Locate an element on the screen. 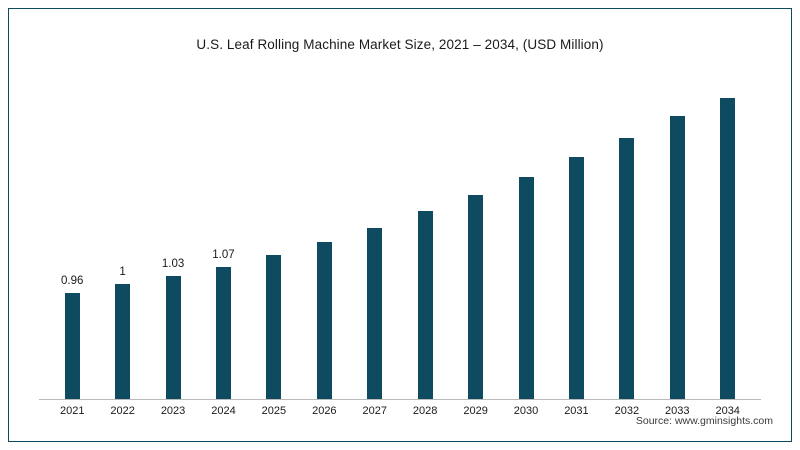 This screenshot has width=800, height=450. bar-value-label: 1.03 is located at coordinates (173, 263).